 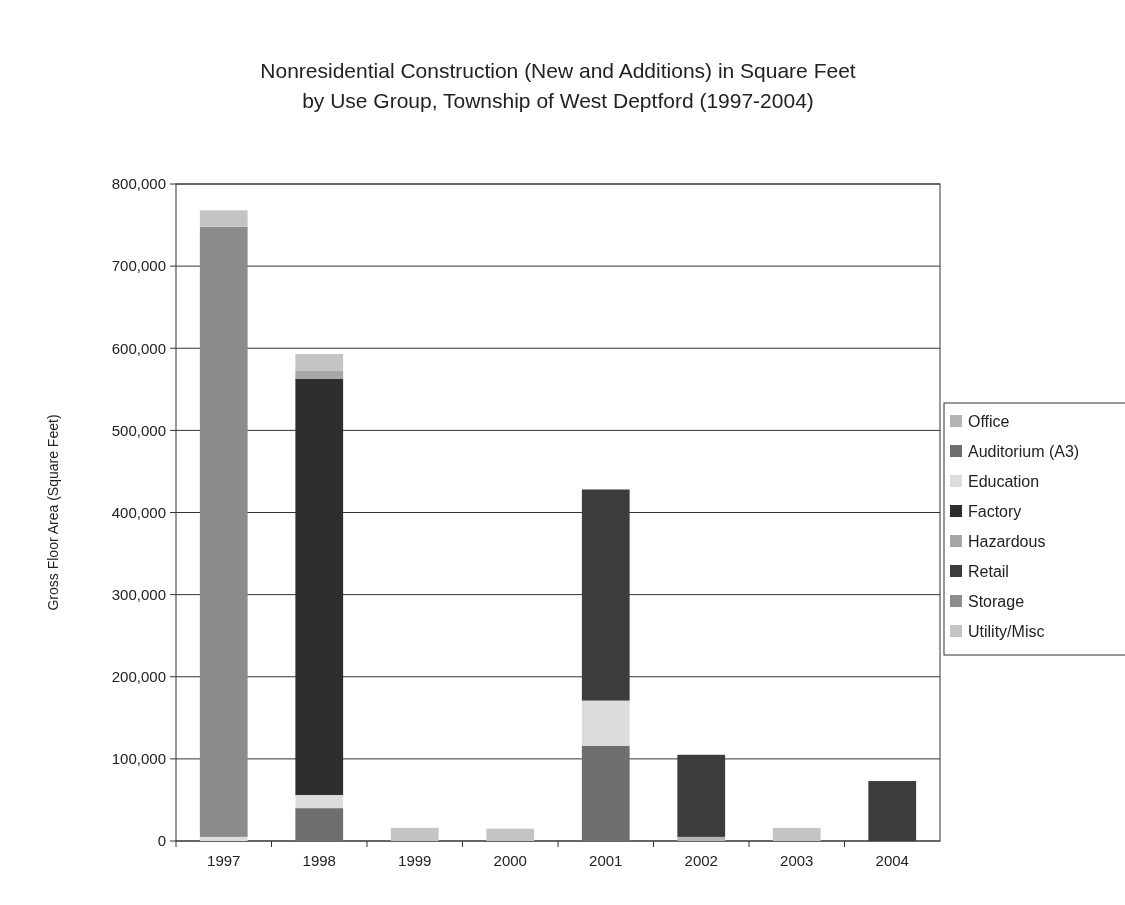 What do you see at coordinates (138, 759) in the screenshot?
I see `y-tick-label: 100,000` at bounding box center [138, 759].